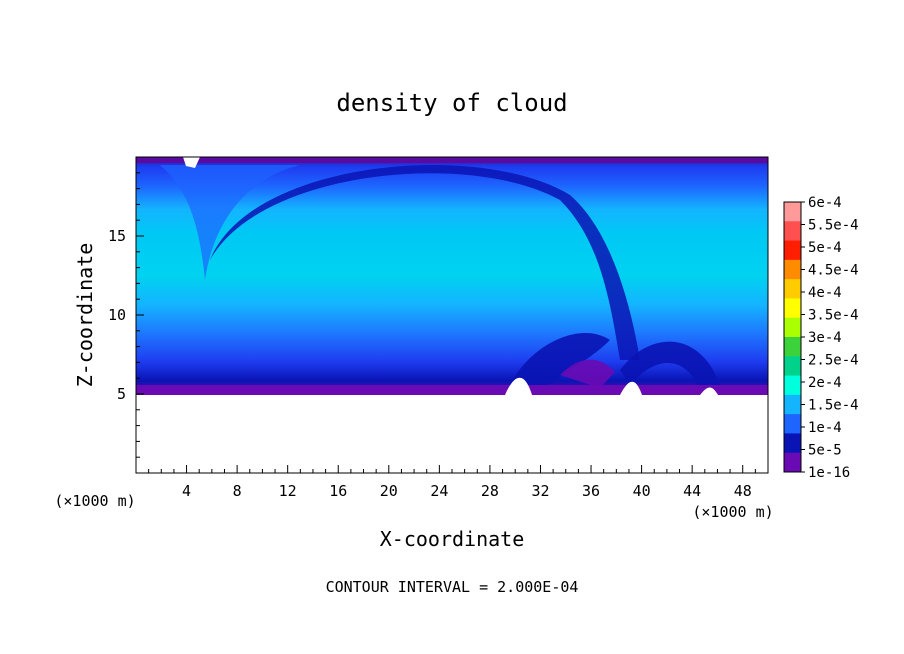 This screenshot has height=654, width=904. What do you see at coordinates (591, 491) in the screenshot?
I see `x-tick-label: 36` at bounding box center [591, 491].